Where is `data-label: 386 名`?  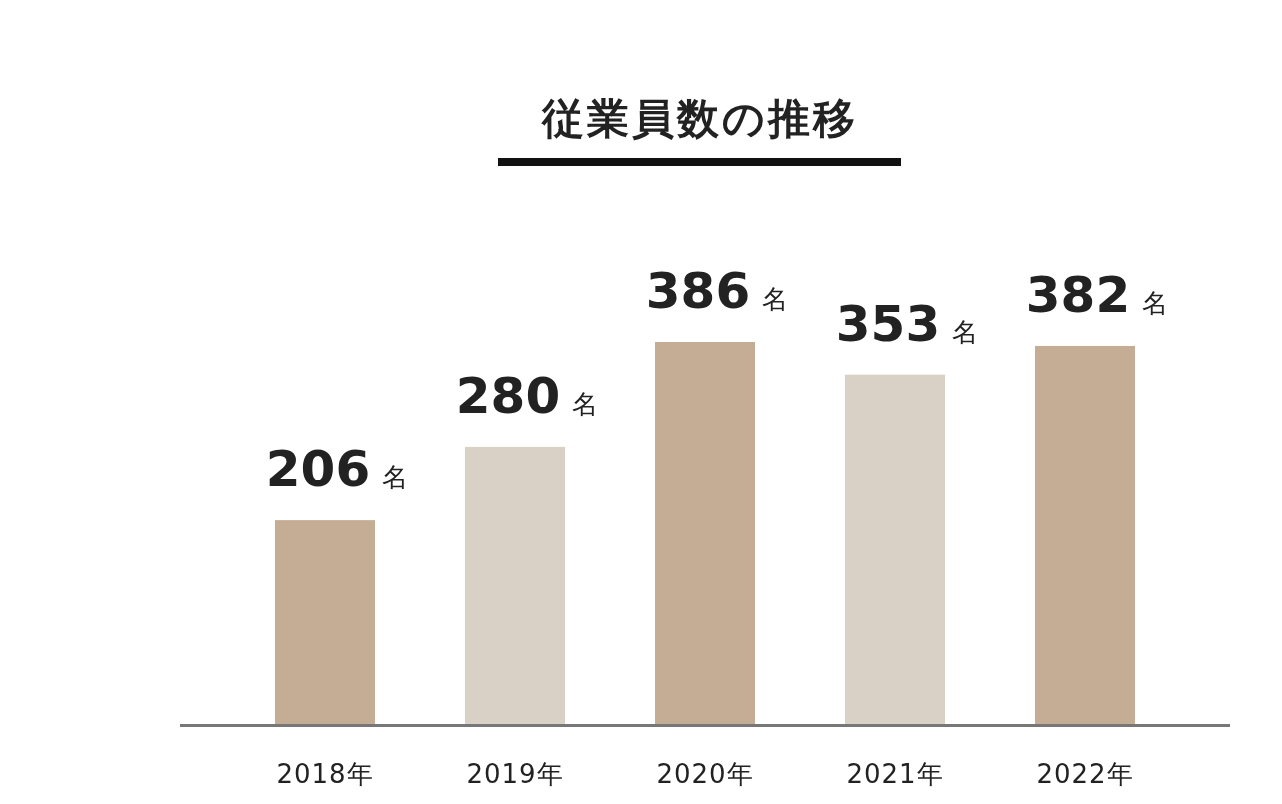 data-label: 386 名 is located at coordinates (717, 291).